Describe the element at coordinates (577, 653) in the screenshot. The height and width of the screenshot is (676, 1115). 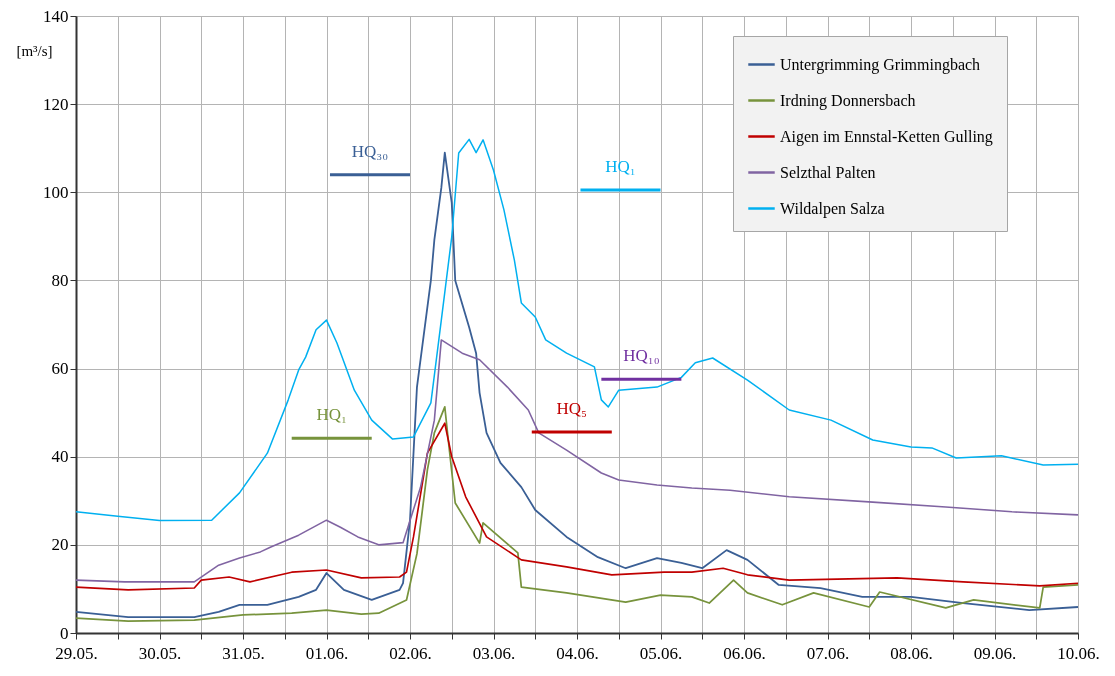
I see `x-tick-label: 04.06.` at that location.